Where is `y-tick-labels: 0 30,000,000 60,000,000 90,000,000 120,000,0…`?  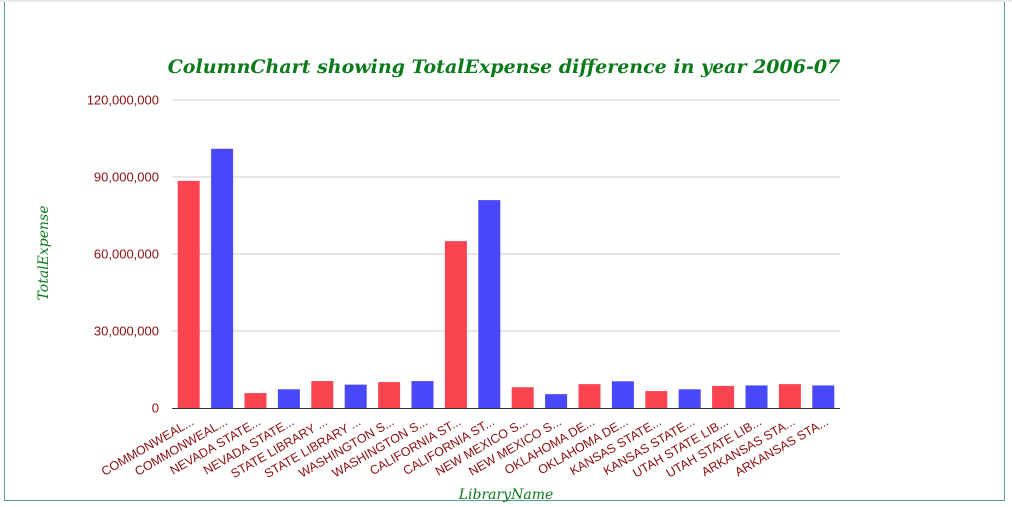
y-tick-labels: 0 30,000,000 60,000,000 90,000,000 120,000,0… is located at coordinates (123, 254).